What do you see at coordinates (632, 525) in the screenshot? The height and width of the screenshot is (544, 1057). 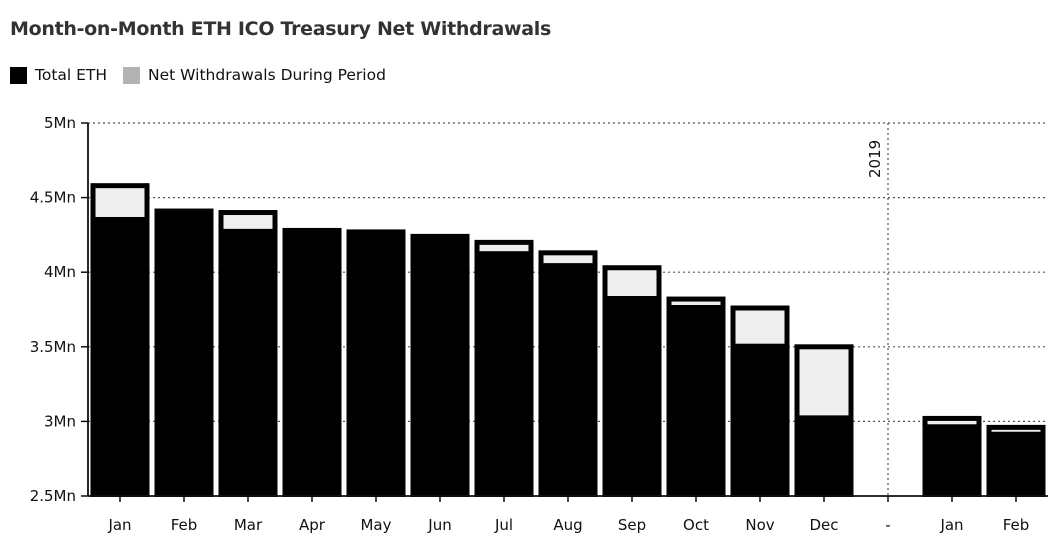 I see `x-tick-label: Sep` at bounding box center [632, 525].